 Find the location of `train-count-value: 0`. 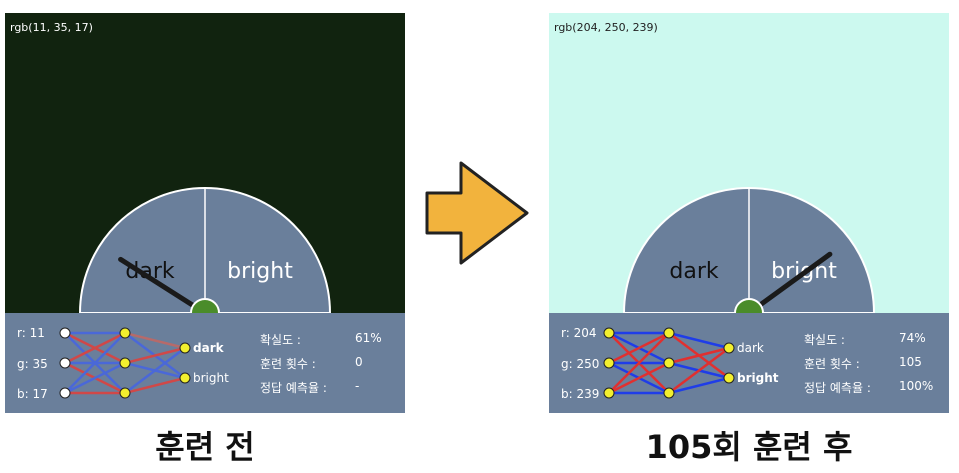

train-count-value: 0 is located at coordinates (359, 362).